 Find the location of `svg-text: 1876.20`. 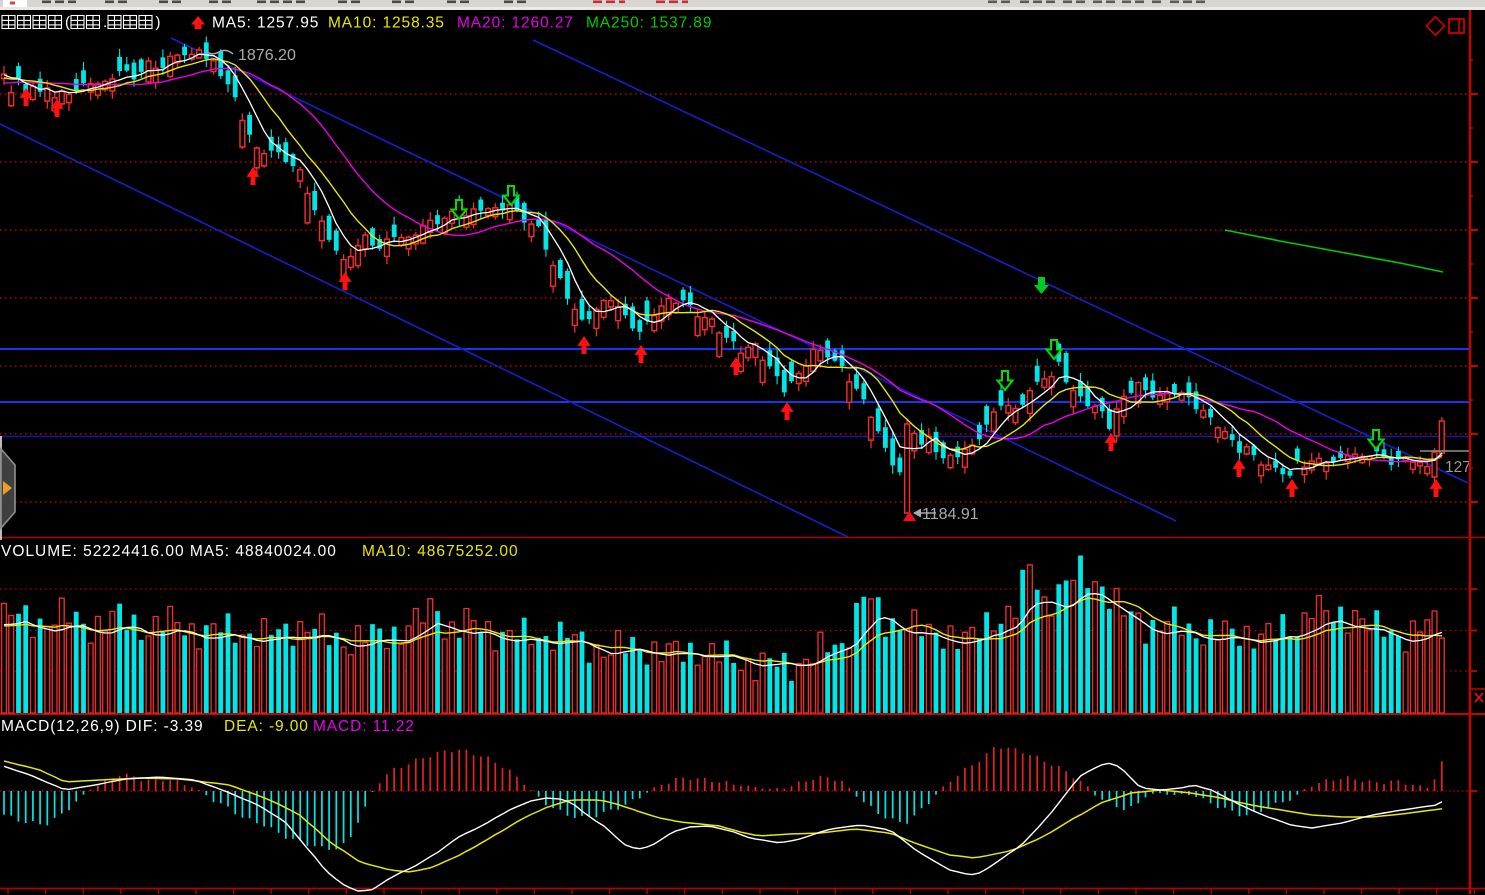

svg-text: 1876.20 is located at coordinates (267, 55).